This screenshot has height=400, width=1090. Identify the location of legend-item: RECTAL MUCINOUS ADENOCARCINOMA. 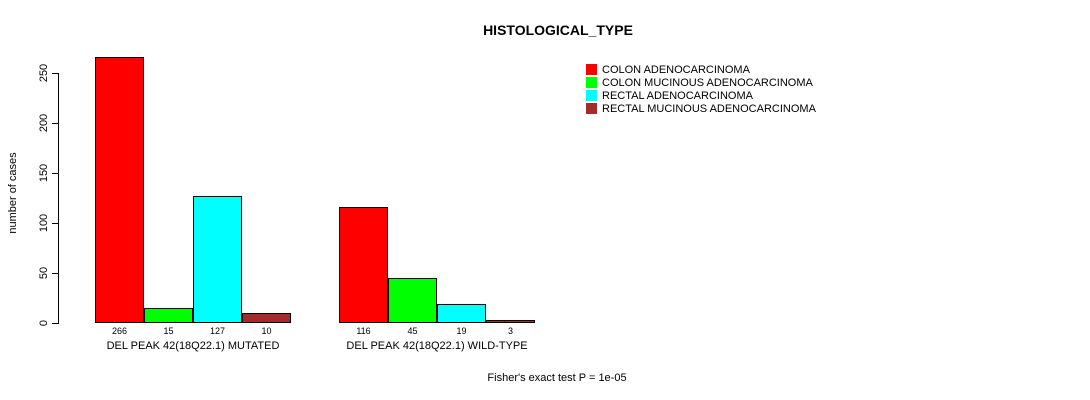
(701, 108).